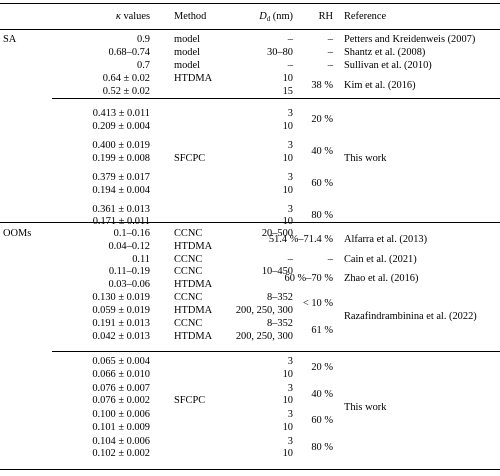  Describe the element at coordinates (388, 65) in the screenshot. I see `sa-reference-cell: Sullivan et al. (2010)` at that location.